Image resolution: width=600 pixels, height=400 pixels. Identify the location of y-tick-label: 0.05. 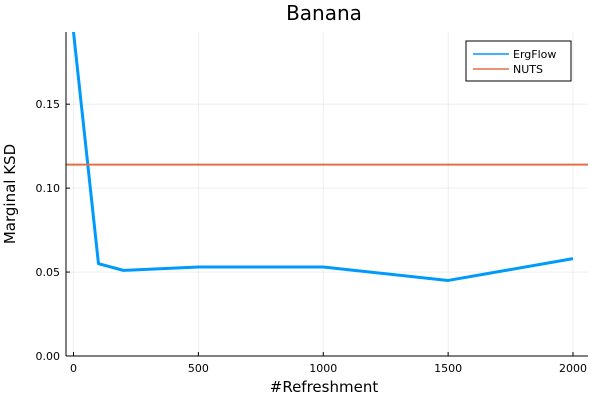
(48, 272).